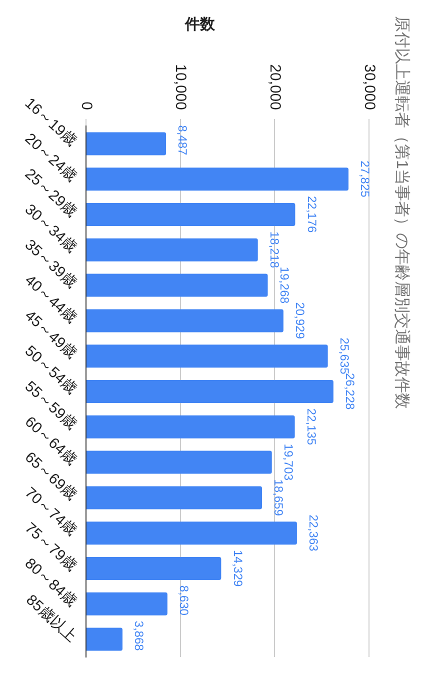 The image size is (434, 691). I want to click on data-label: 22,363, so click(313, 533).